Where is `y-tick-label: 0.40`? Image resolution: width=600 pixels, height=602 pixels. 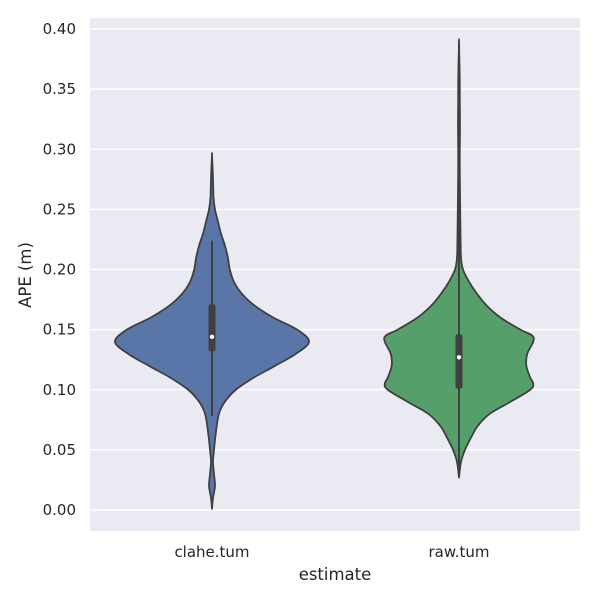 y-tick-label: 0.40 is located at coordinates (59, 29).